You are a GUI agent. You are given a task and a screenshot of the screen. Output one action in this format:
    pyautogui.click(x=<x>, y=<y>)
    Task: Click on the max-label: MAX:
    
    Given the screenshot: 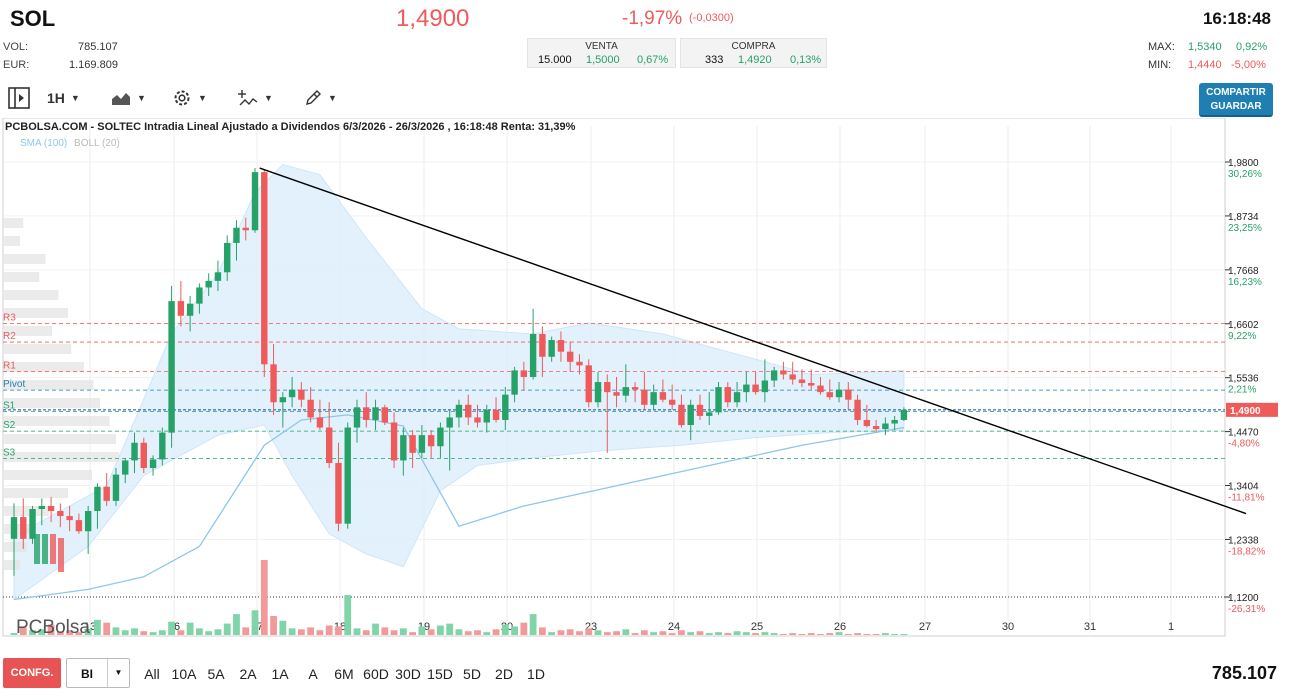 What is the action you would take?
    pyautogui.click(x=1161, y=47)
    